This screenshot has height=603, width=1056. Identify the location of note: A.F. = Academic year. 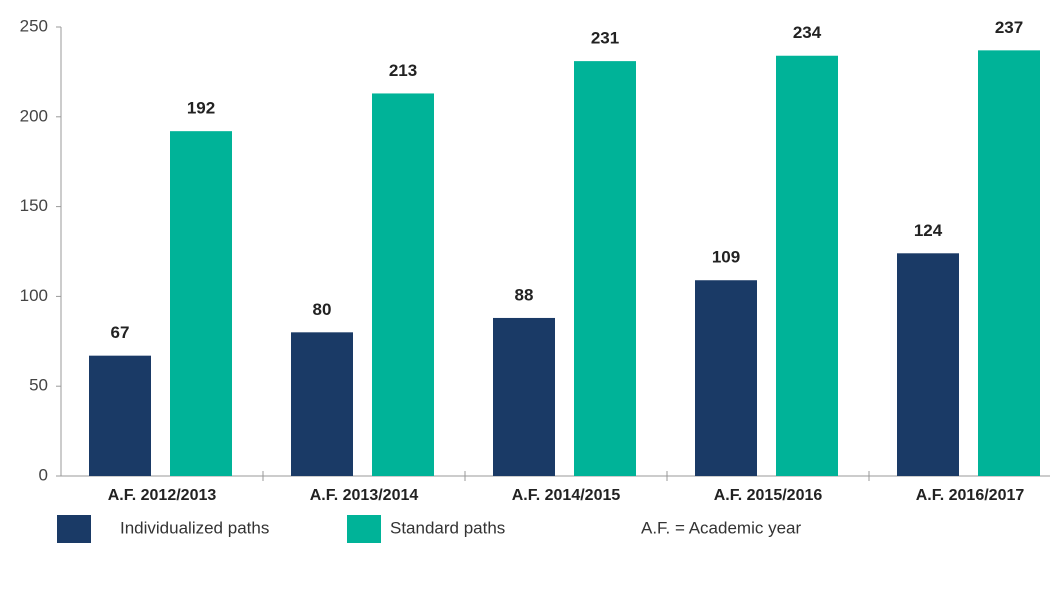
(721, 527).